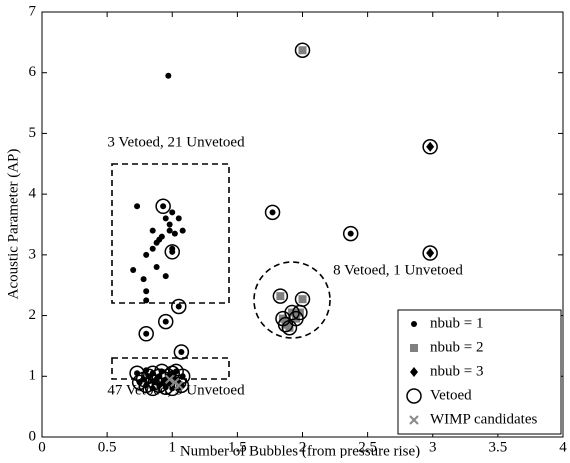  What do you see at coordinates (13, 224) in the screenshot?
I see `y-axis-label: Acoustic Parameter (AP)` at bounding box center [13, 224].